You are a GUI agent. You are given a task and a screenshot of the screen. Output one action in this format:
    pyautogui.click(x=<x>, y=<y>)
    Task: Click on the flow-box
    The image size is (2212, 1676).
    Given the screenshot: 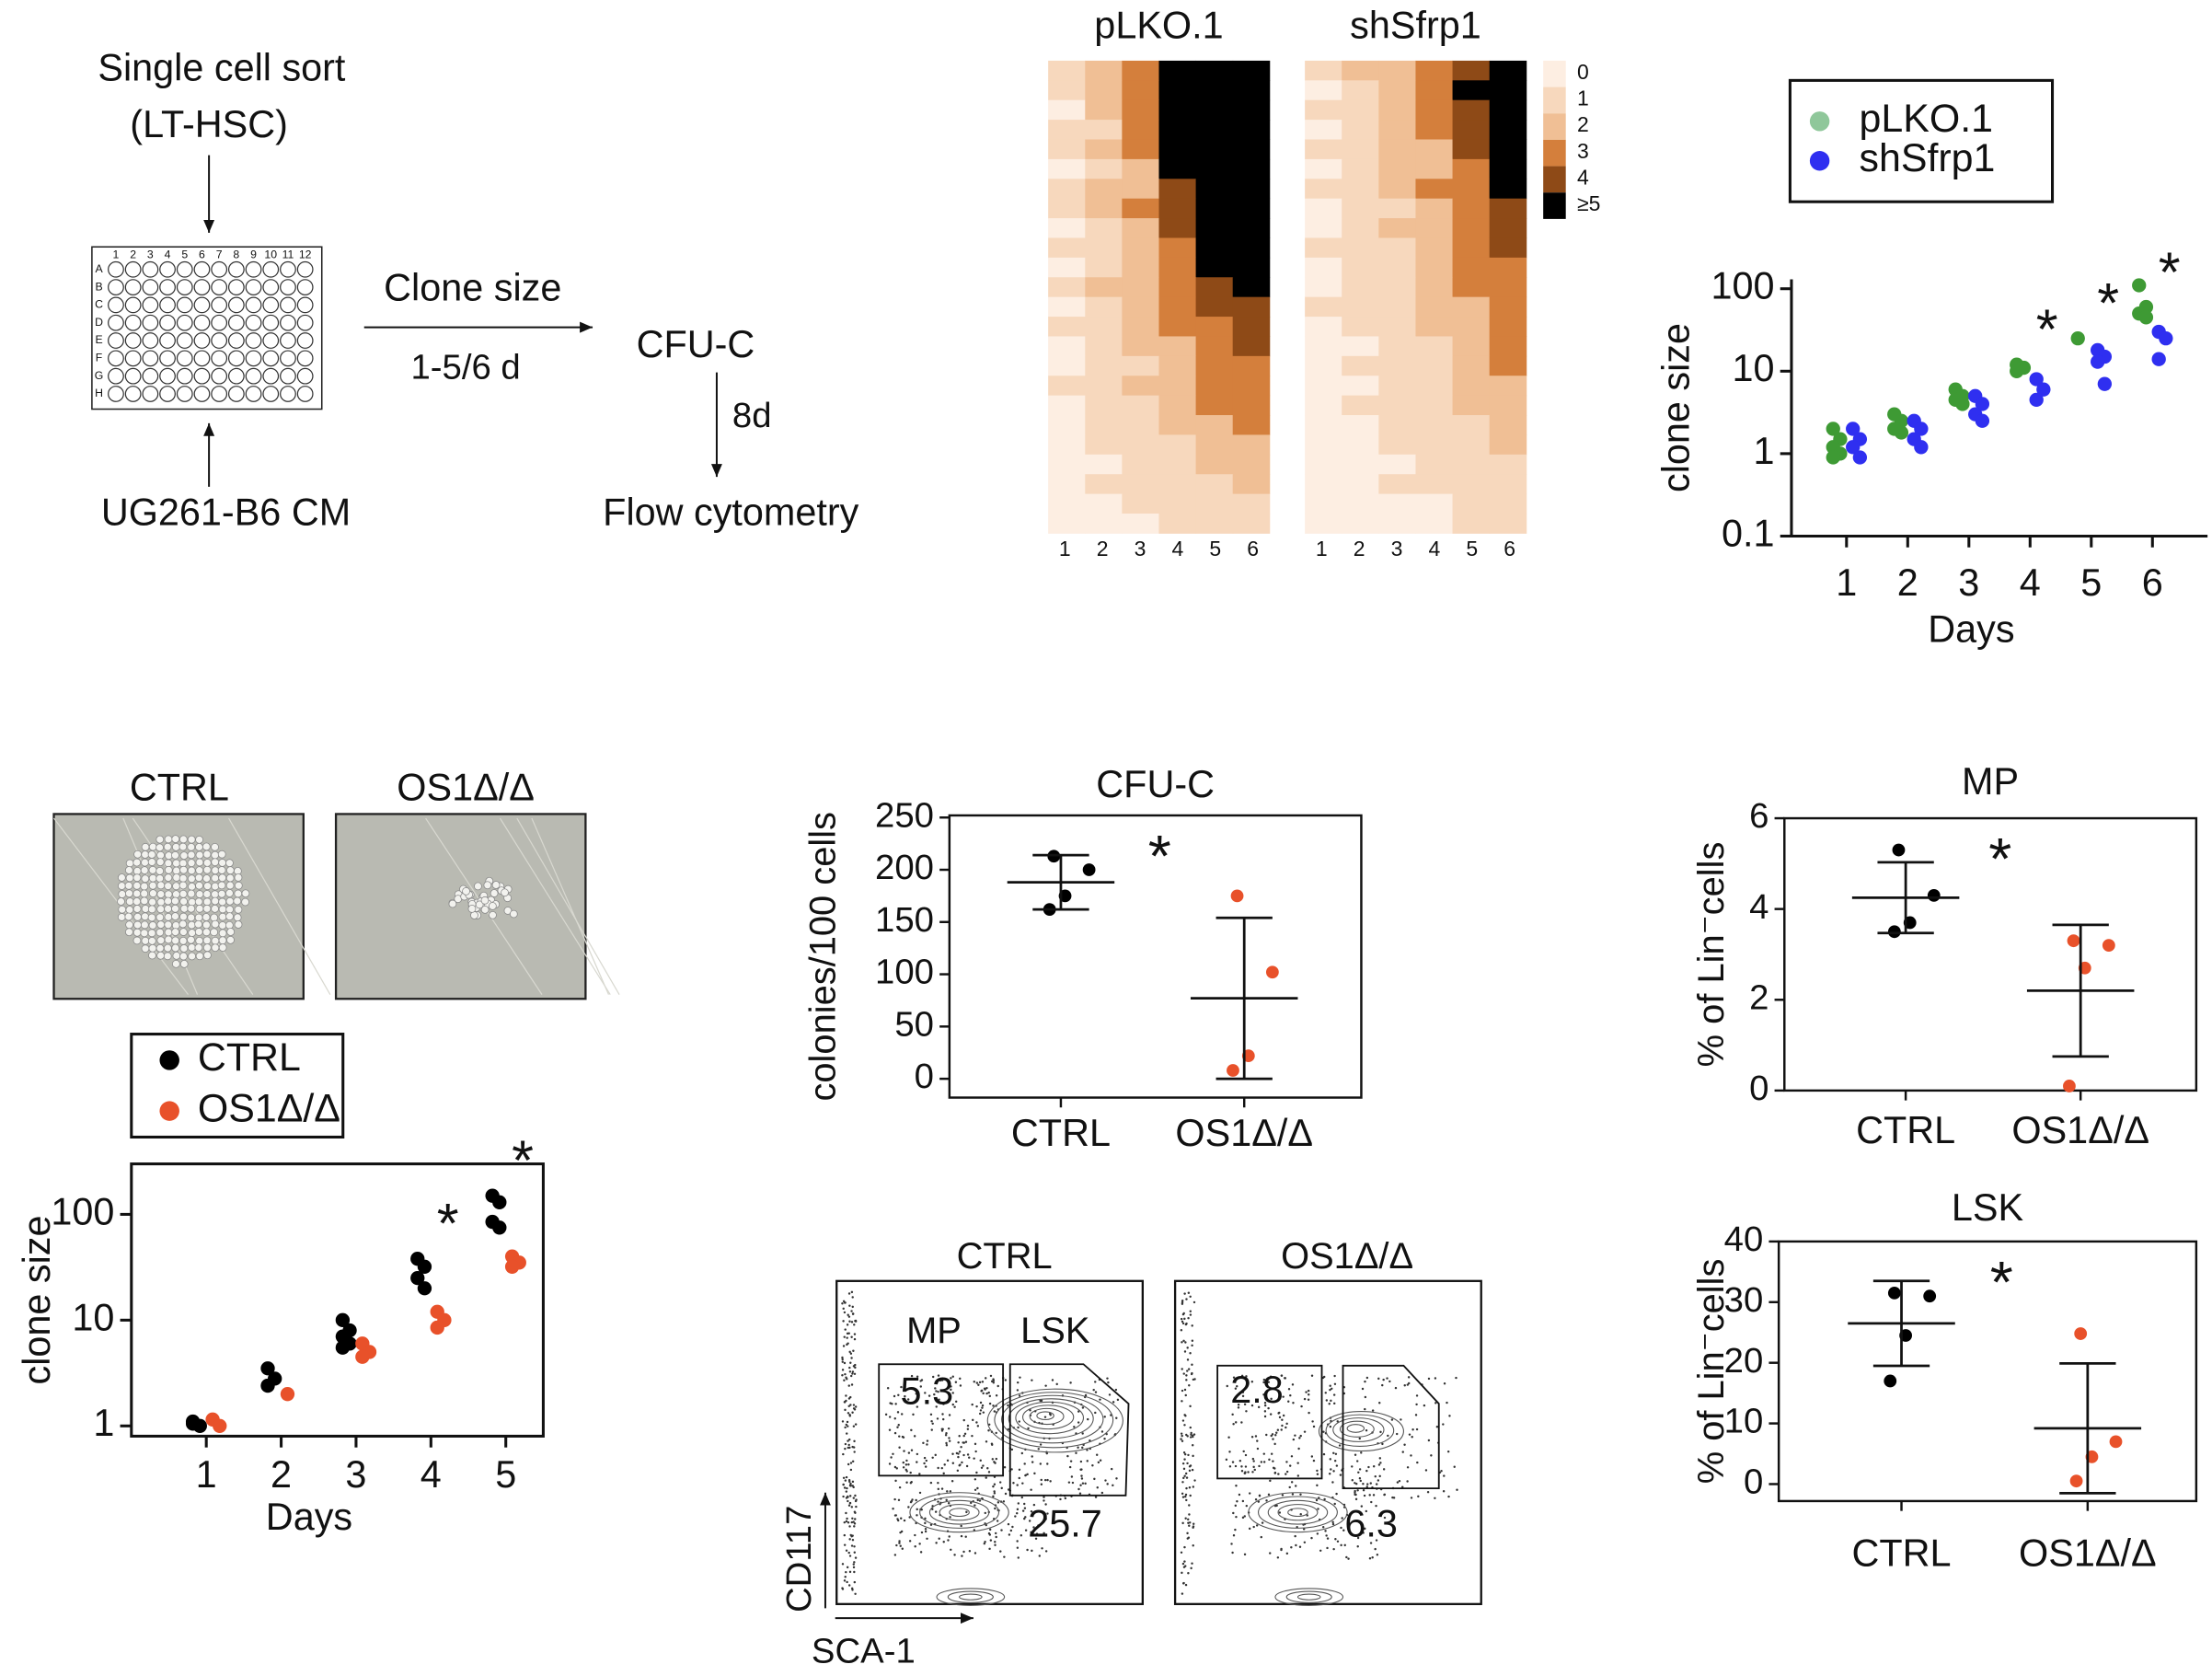 What is the action you would take?
    pyautogui.click(x=1327, y=1442)
    